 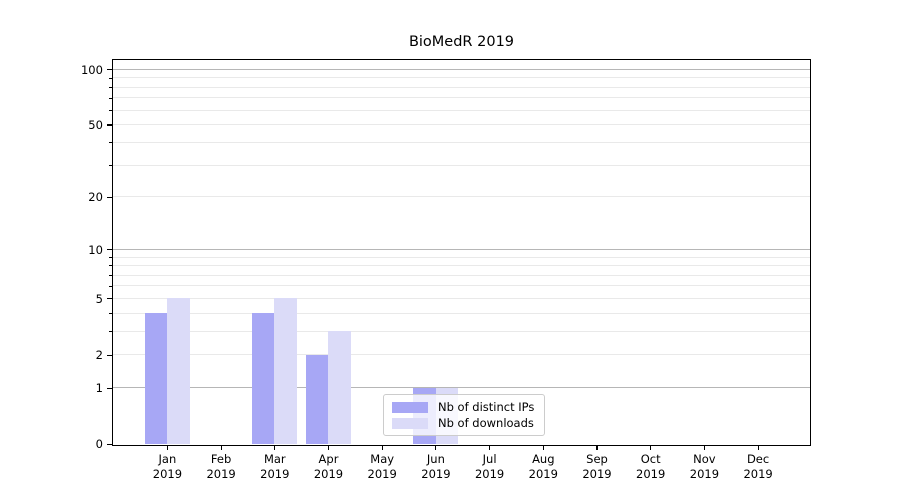 I want to click on x-tick-month: Jan, so click(x=167, y=458).